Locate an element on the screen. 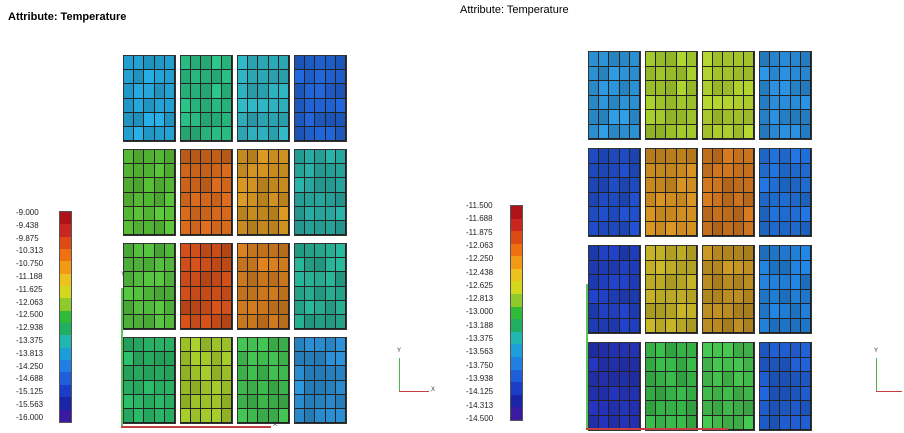 The image size is (904, 433). legend-label: -13.375 is located at coordinates (30, 340).